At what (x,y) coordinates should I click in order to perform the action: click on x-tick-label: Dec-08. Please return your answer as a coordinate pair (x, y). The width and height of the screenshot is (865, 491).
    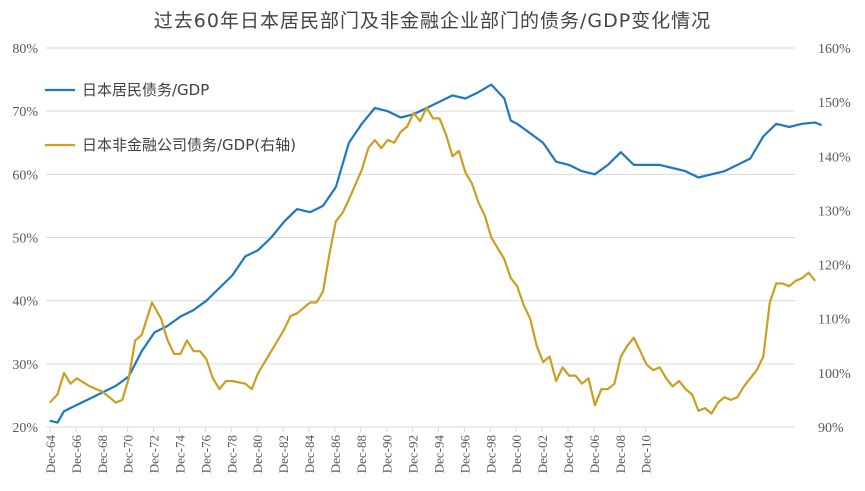
    Looking at the image, I should click on (620, 454).